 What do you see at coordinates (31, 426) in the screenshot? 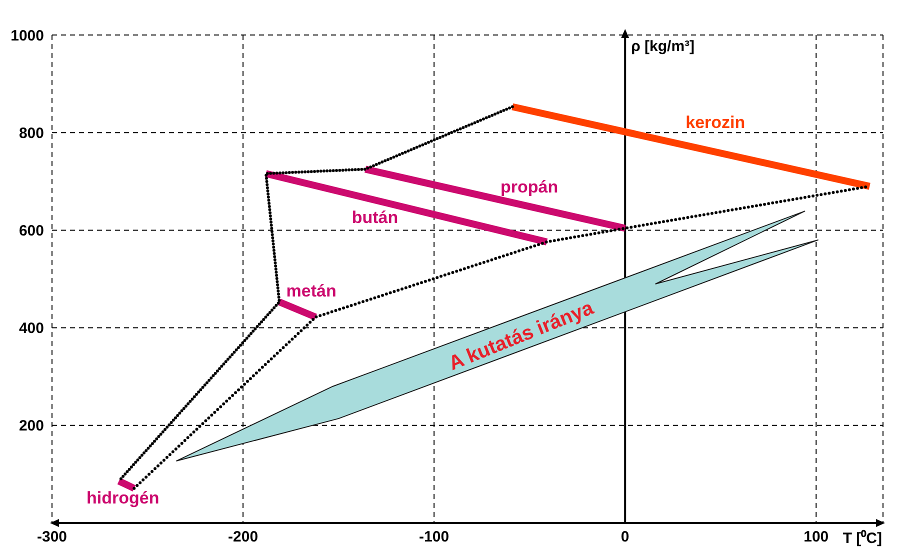
I see `y-tick-label: 200` at bounding box center [31, 426].